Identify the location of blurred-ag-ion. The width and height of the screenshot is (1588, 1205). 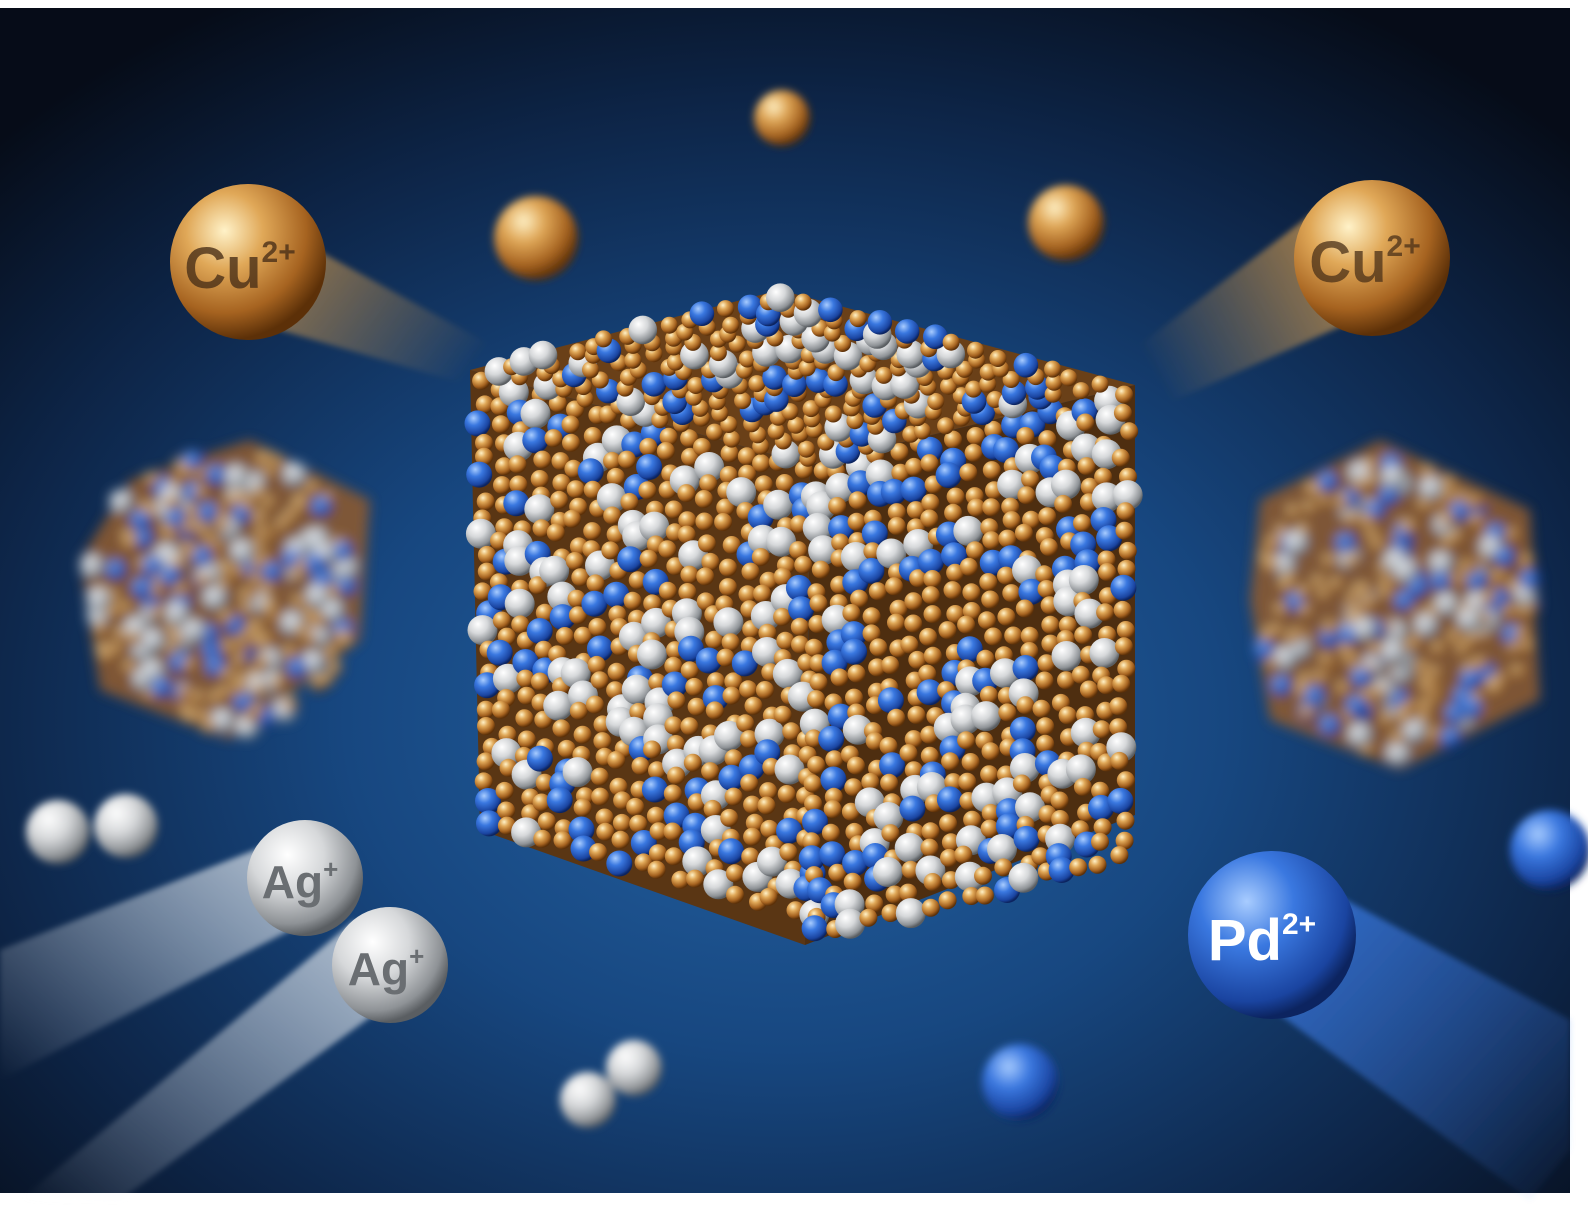
(58, 832).